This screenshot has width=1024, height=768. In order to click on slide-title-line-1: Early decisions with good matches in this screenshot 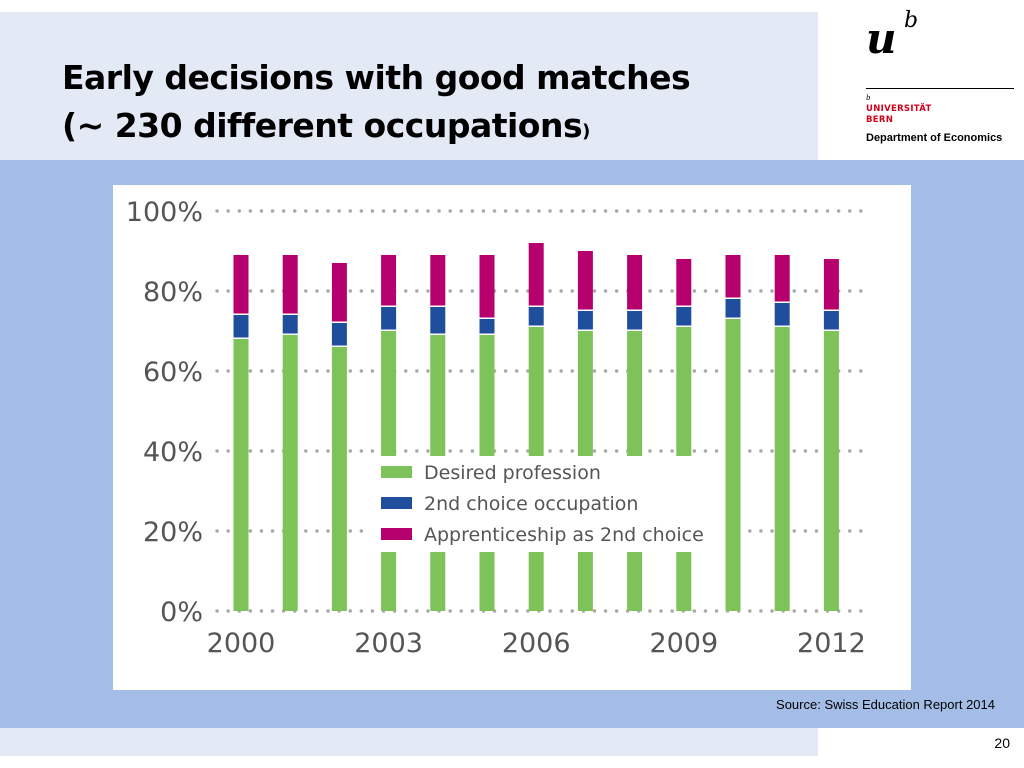, I will do `click(376, 77)`.